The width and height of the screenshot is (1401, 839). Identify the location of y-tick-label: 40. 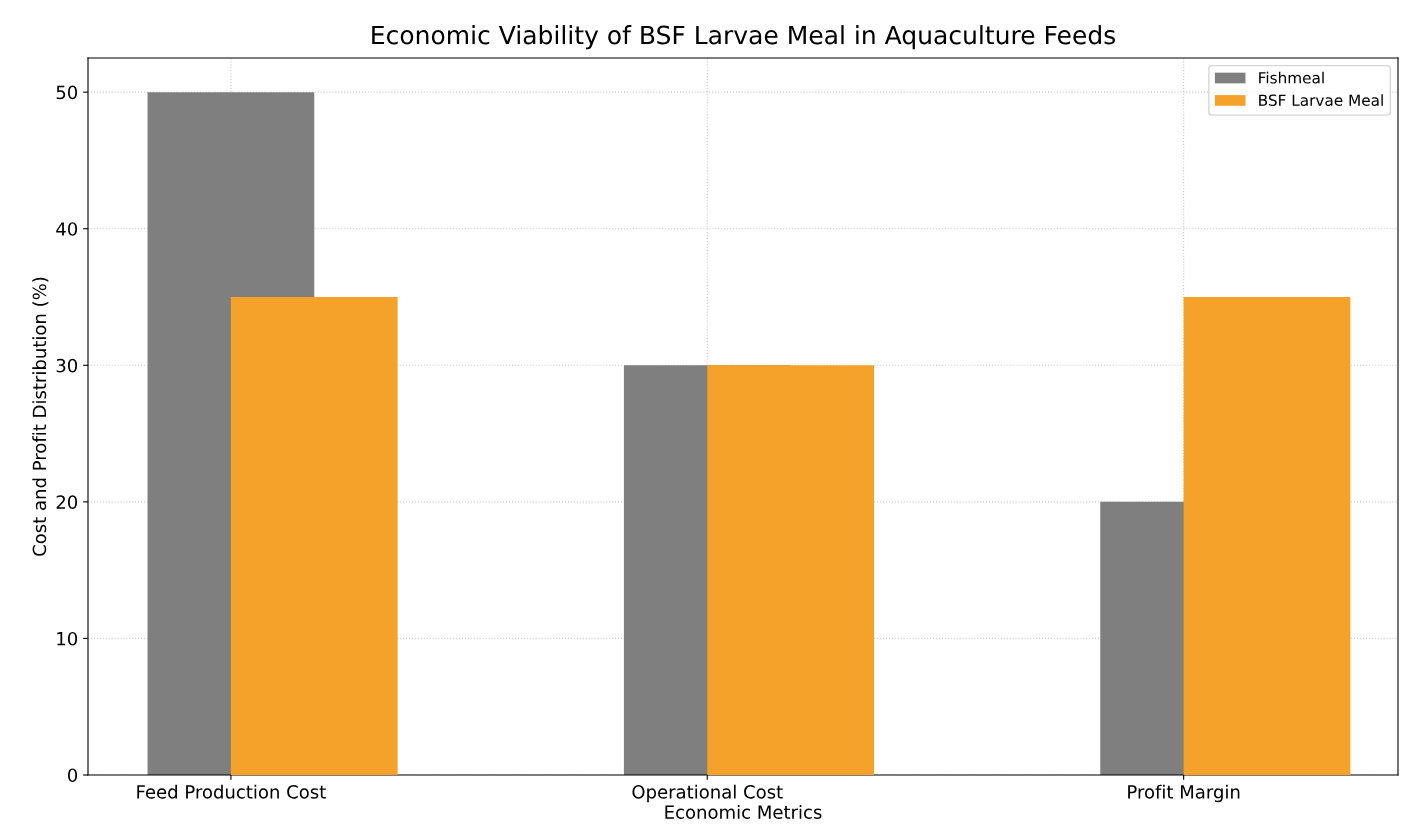
(67, 229).